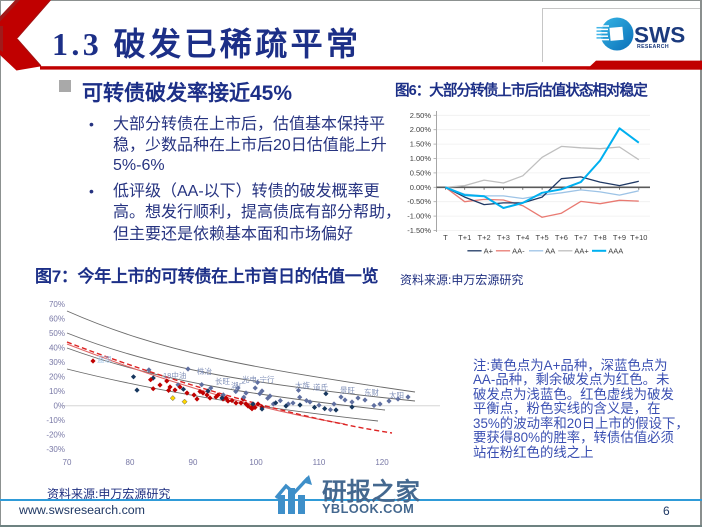 The height and width of the screenshot is (527, 702). I want to click on svg-text: T, so click(445, 237).